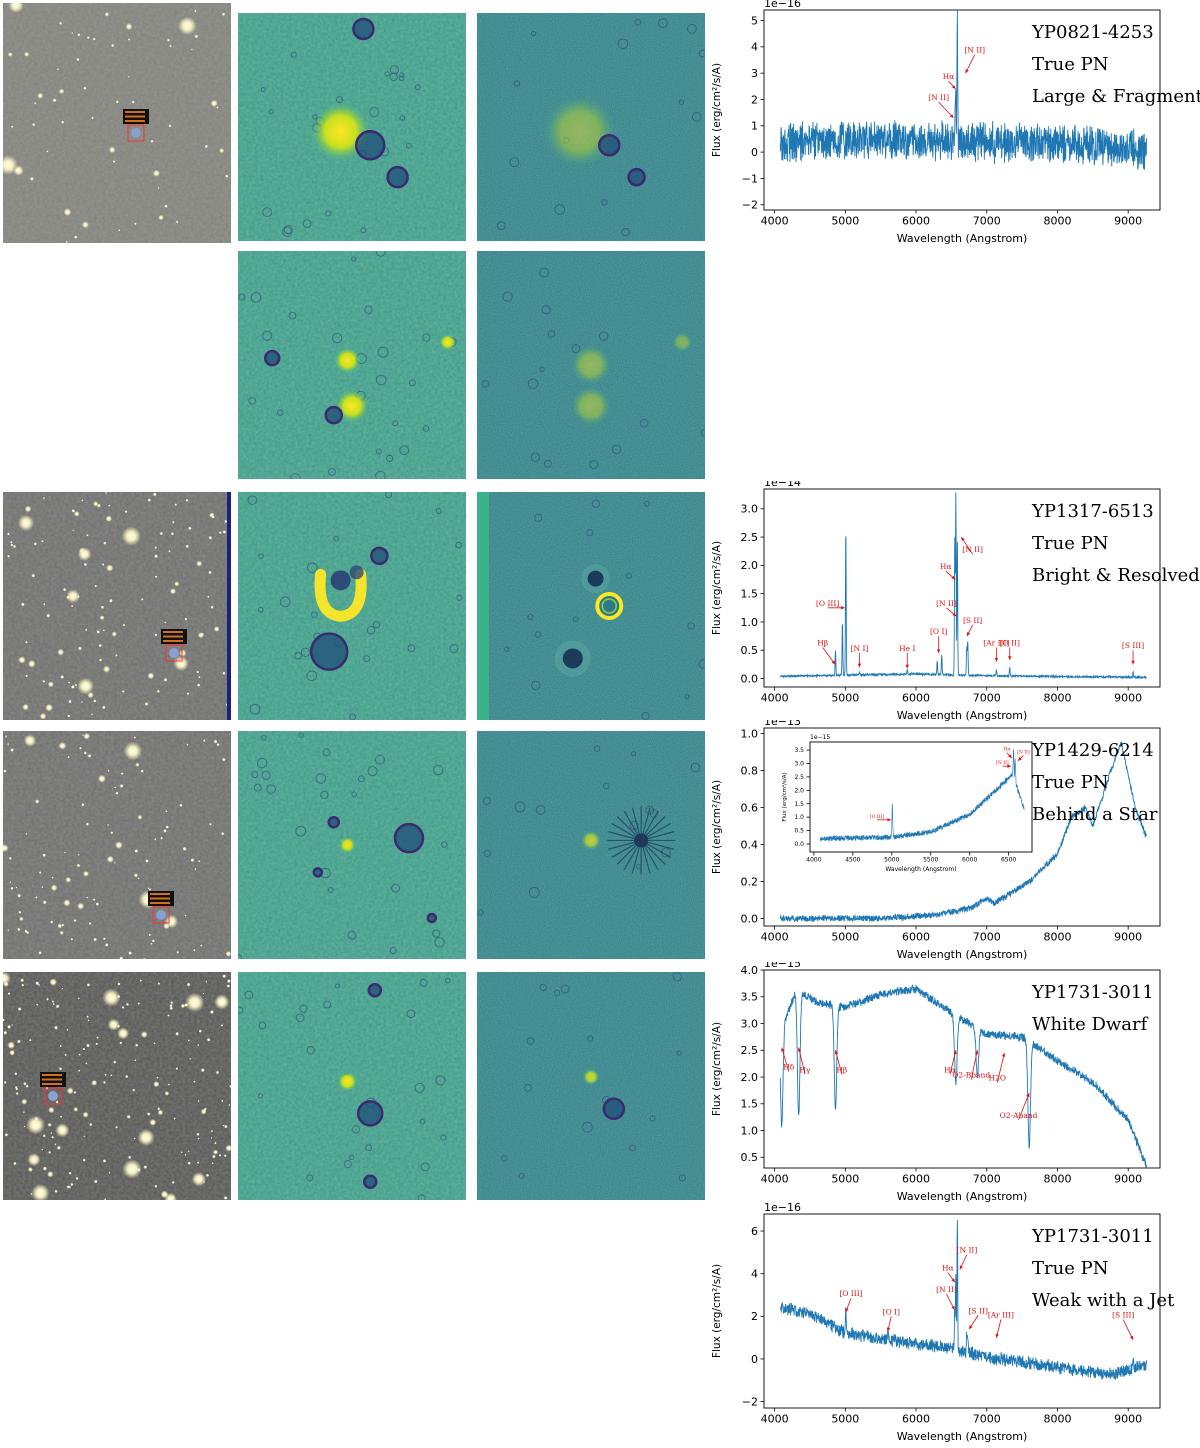  I want to click on plot-frame, so click(962, 588).